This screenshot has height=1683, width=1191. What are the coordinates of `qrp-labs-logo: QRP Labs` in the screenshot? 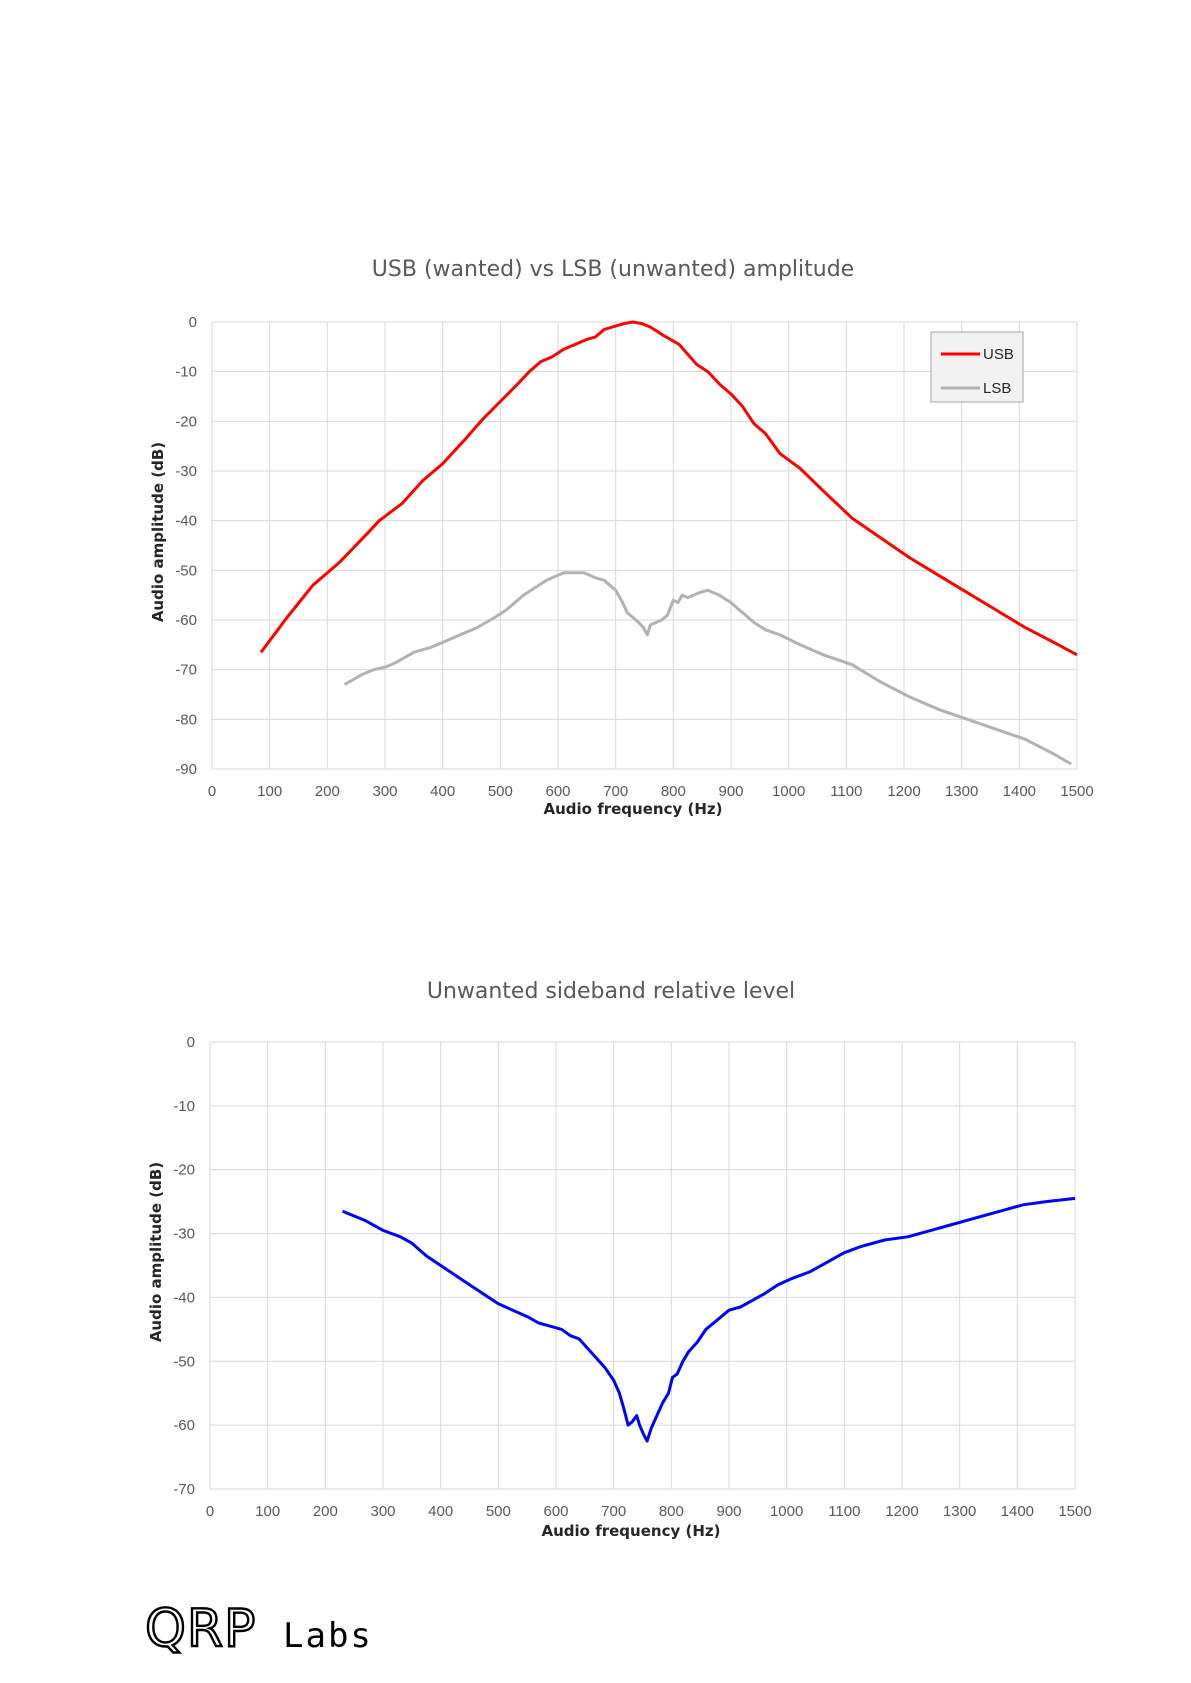 It's located at (275, 1626).